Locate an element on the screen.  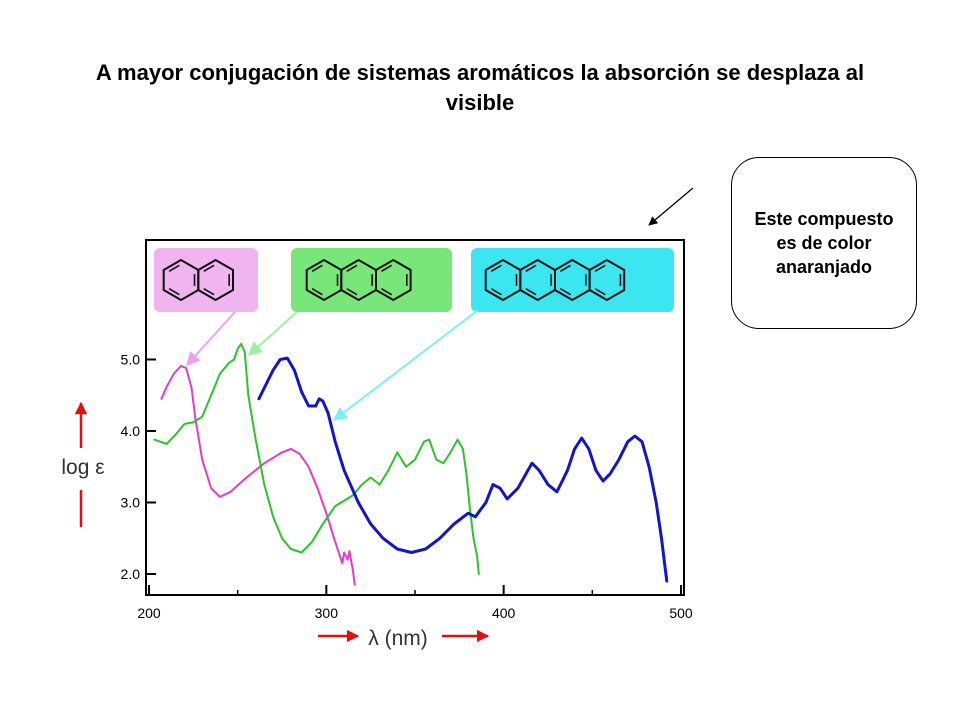
naphthalene-pointer-arrow is located at coordinates (211, 339).